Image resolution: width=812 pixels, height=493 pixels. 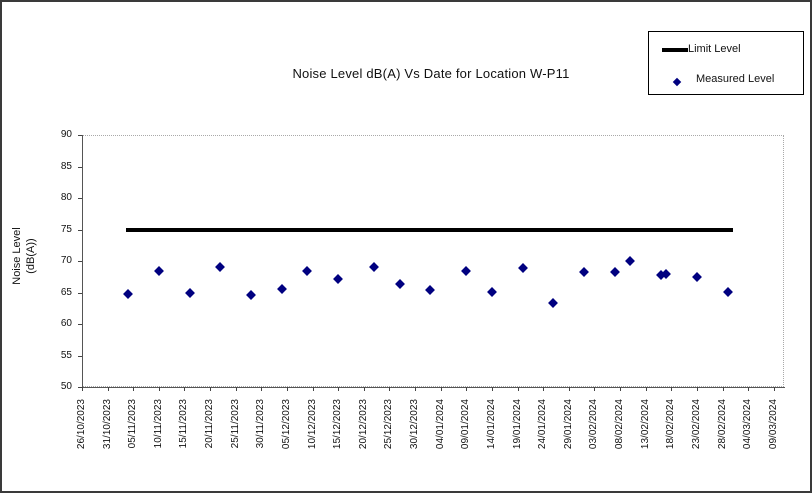 What do you see at coordinates (158, 424) in the screenshot?
I see `x-tick-label: 10/11/2023` at bounding box center [158, 424].